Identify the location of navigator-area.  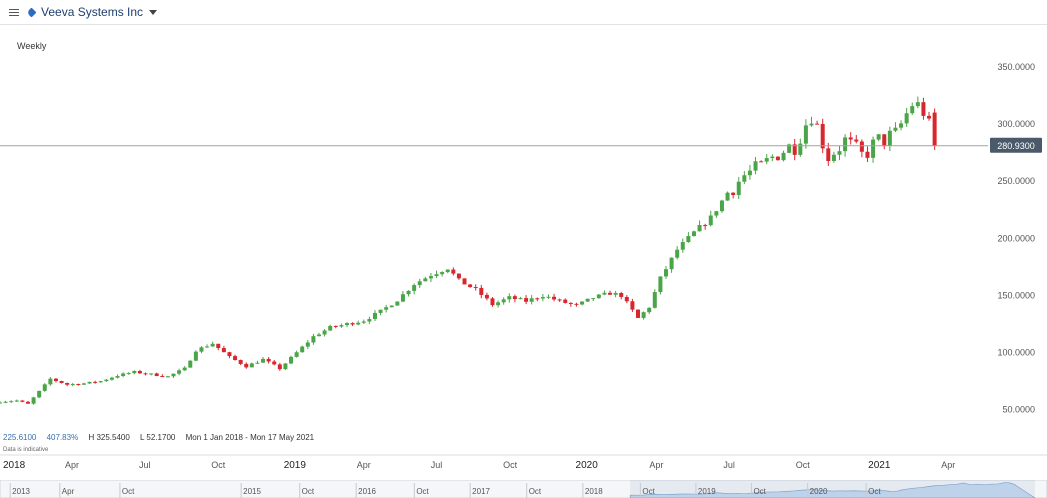
(832, 490).